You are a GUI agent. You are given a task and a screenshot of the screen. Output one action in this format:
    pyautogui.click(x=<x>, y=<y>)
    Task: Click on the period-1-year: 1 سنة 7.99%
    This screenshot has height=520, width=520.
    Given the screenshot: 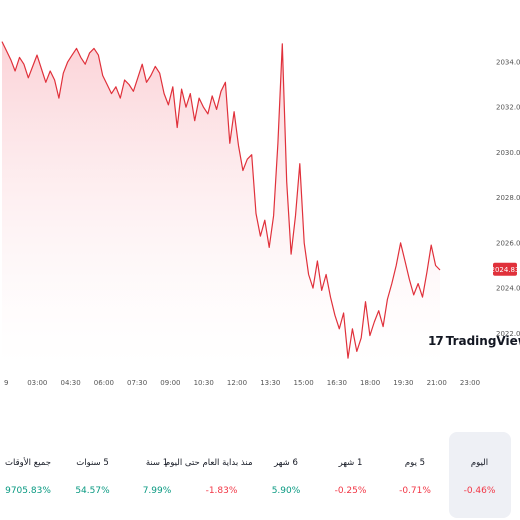 What is the action you would take?
    pyautogui.click(x=157, y=475)
    